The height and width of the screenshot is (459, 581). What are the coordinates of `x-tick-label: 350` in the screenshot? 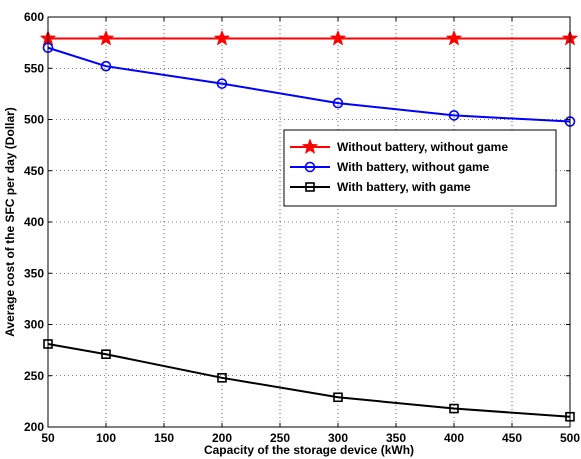 It's located at (396, 438).